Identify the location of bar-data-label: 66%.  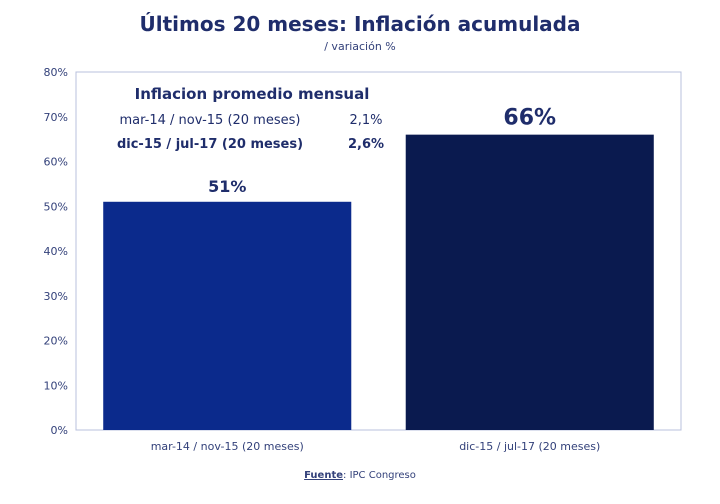
(529, 118).